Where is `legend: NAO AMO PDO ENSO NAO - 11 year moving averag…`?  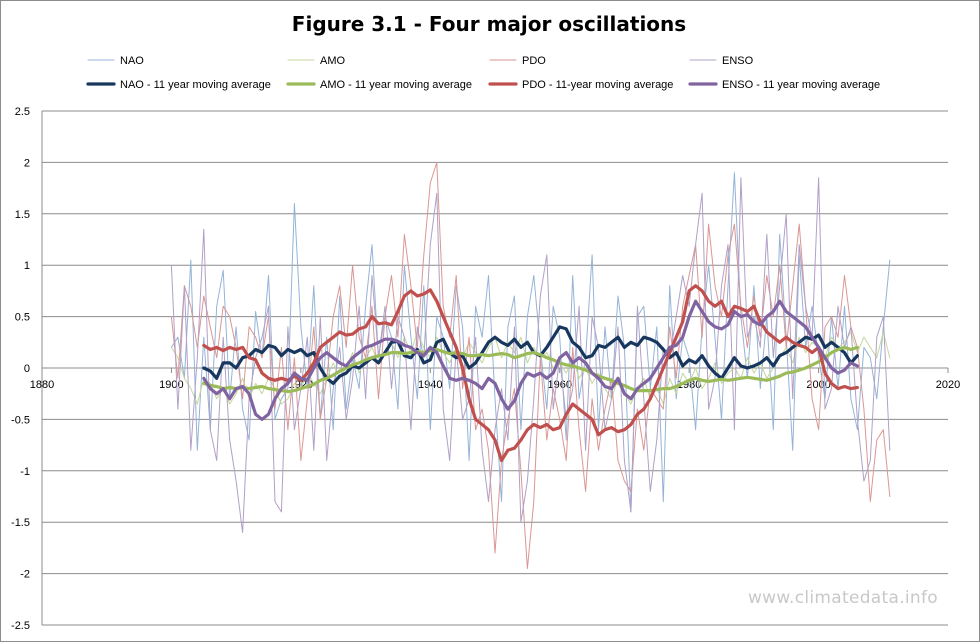
legend: NAO AMO PDO ENSO NAO - 11 year moving averag… is located at coordinates (483, 73).